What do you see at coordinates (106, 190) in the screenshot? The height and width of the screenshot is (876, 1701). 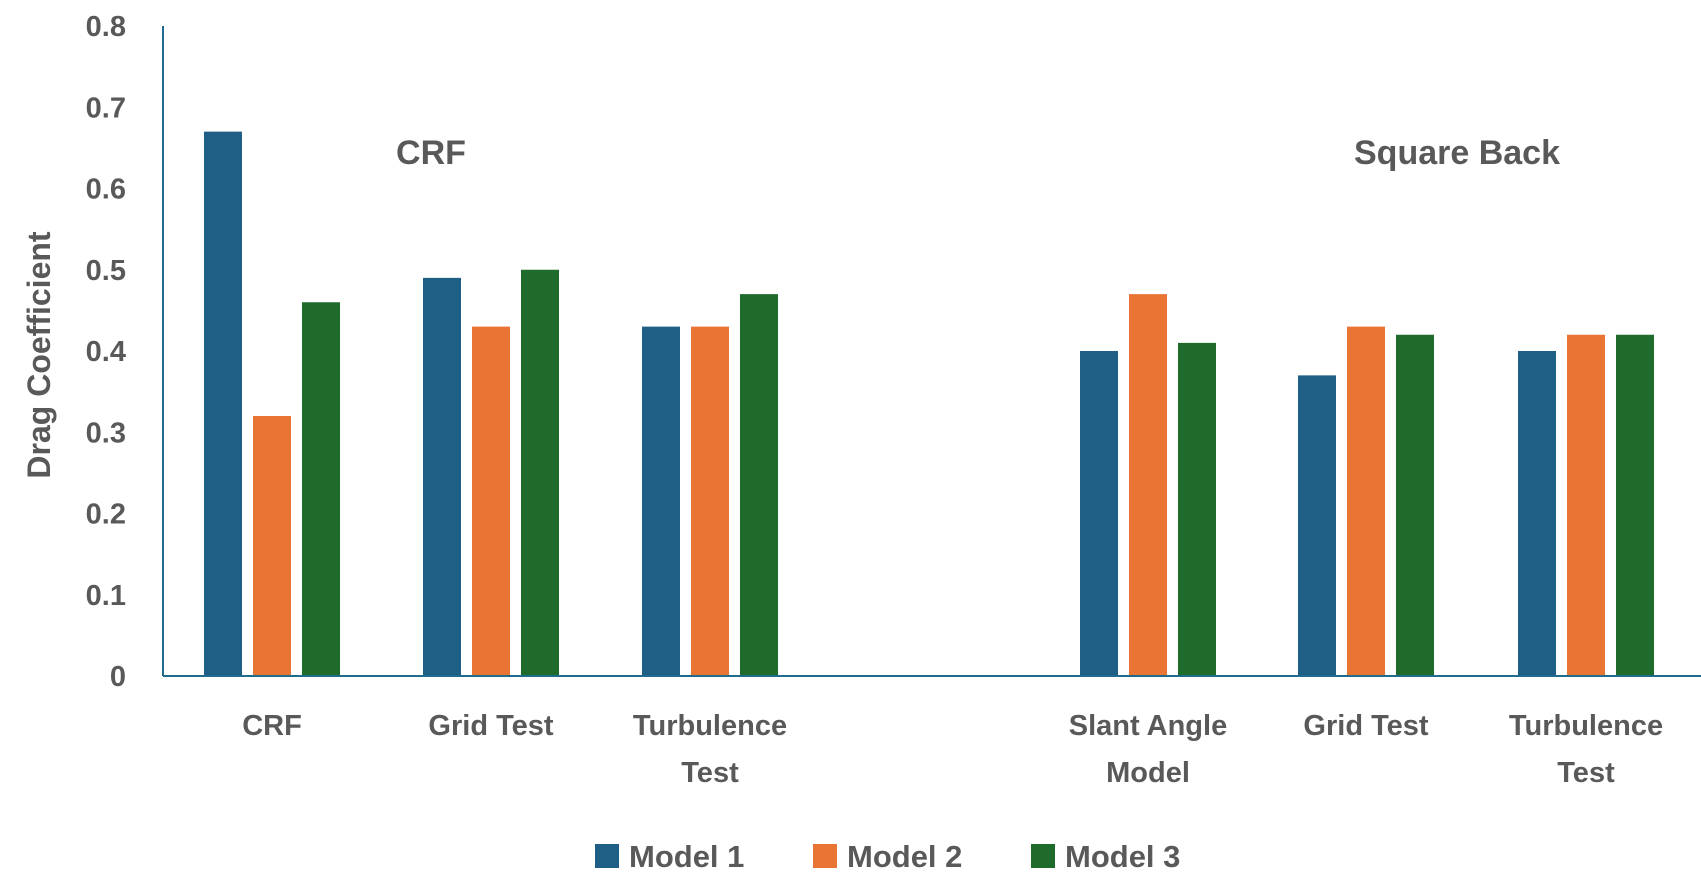 I see `y-tick-label: 0.6` at bounding box center [106, 190].